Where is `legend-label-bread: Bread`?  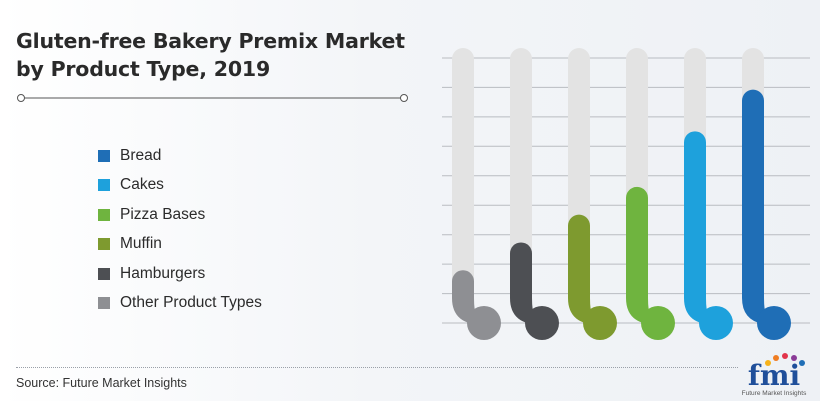
legend-label-bread: Bread is located at coordinates (141, 155).